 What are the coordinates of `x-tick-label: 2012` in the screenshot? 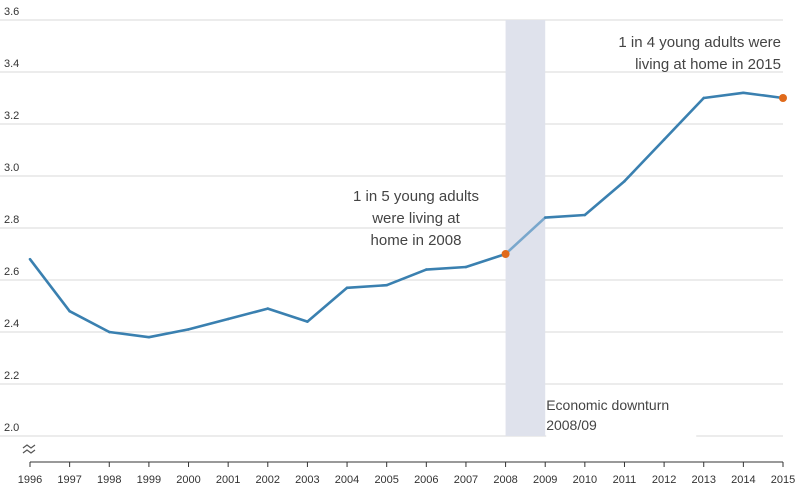 It's located at (664, 480).